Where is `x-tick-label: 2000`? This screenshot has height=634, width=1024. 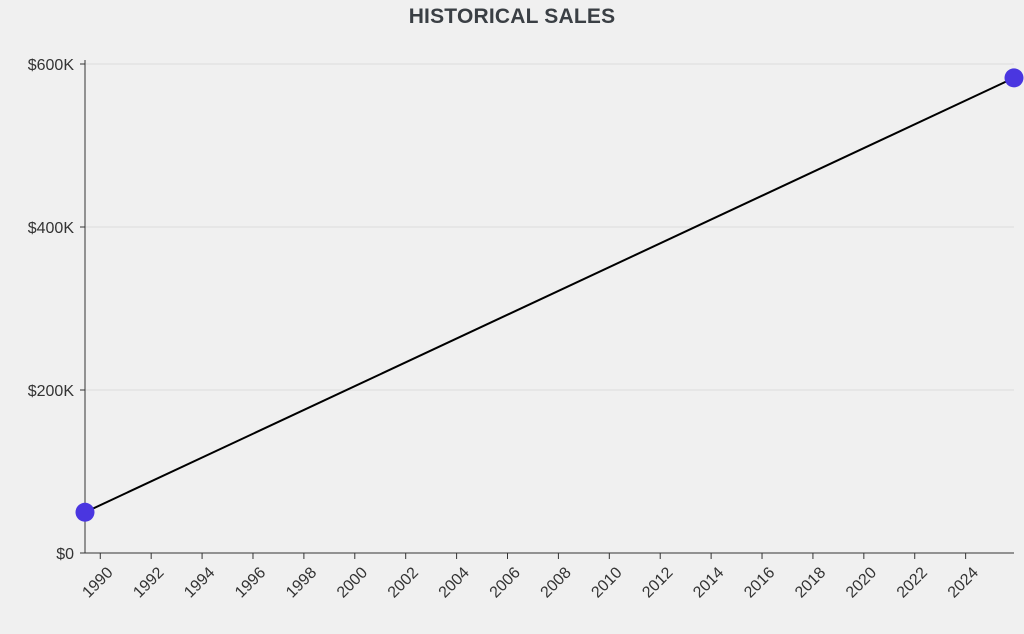 x-tick-label: 2000 is located at coordinates (352, 582).